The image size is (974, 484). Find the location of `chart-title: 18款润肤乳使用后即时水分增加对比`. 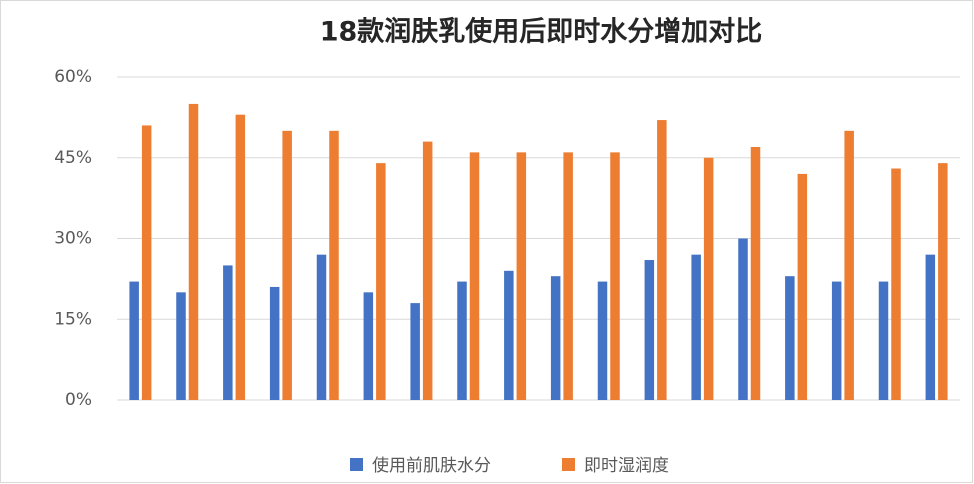

chart-title: 18款润肤乳使用后即时水分增加对比 is located at coordinates (541, 32).